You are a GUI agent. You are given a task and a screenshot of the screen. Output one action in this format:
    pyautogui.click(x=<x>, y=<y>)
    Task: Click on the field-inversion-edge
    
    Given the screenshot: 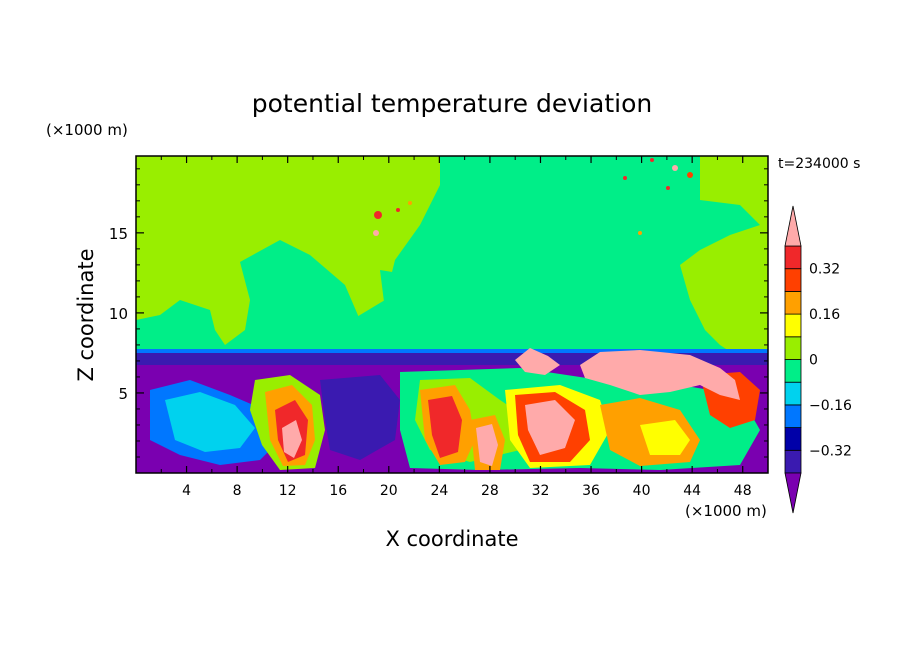 What is the action you would take?
    pyautogui.click(x=452, y=351)
    